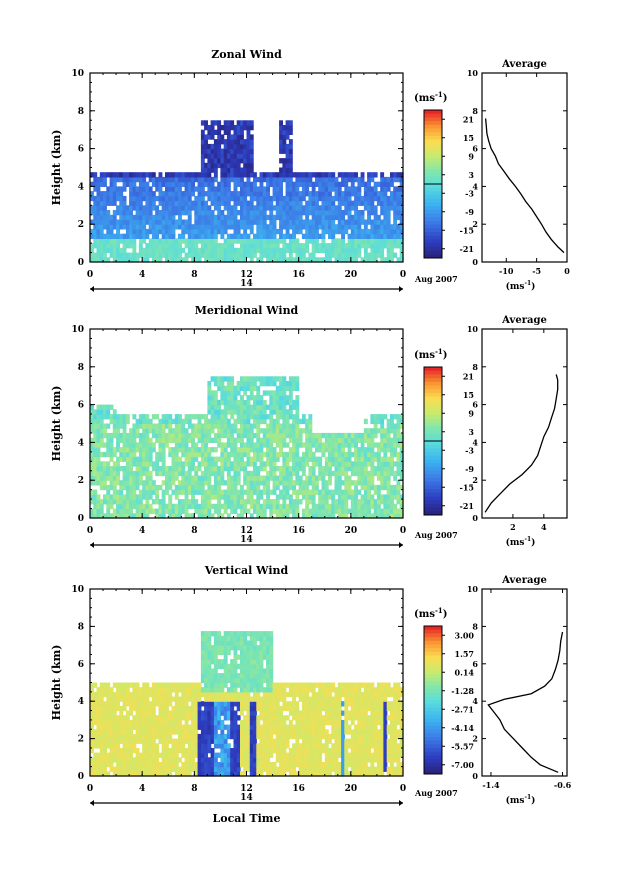 The height and width of the screenshot is (873, 621). What do you see at coordinates (351, 275) in the screenshot?
I see `x-tick-label: 20` at bounding box center [351, 275].